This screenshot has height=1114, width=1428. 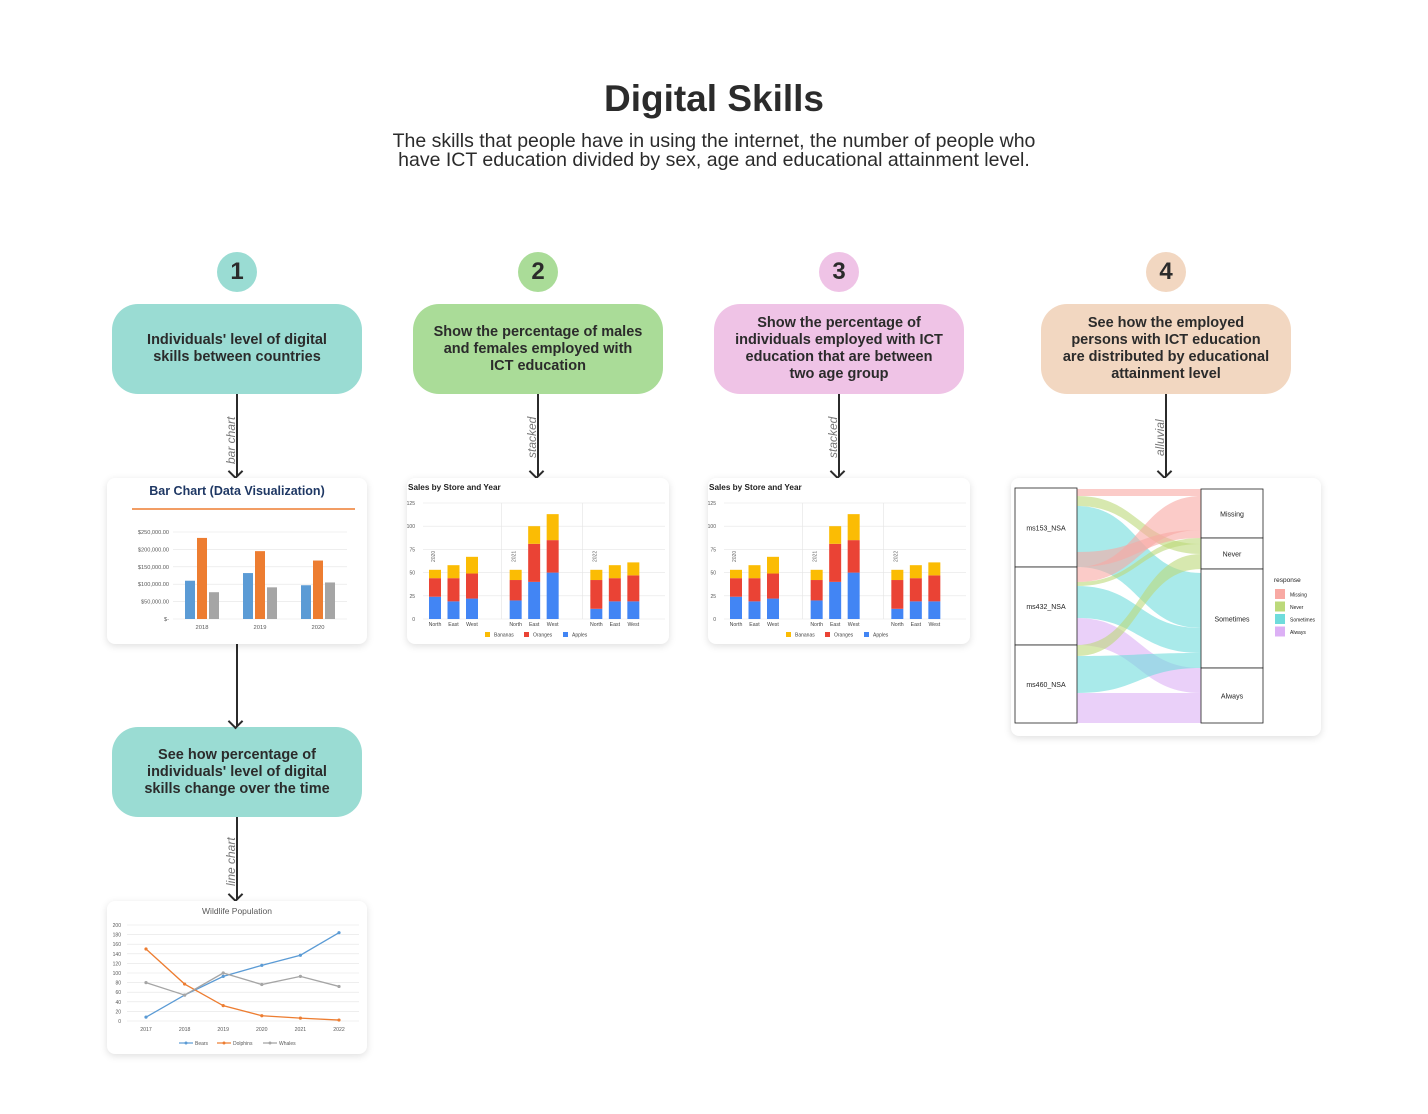 What do you see at coordinates (713, 550) in the screenshot?
I see `y-tick-label: 75` at bounding box center [713, 550].